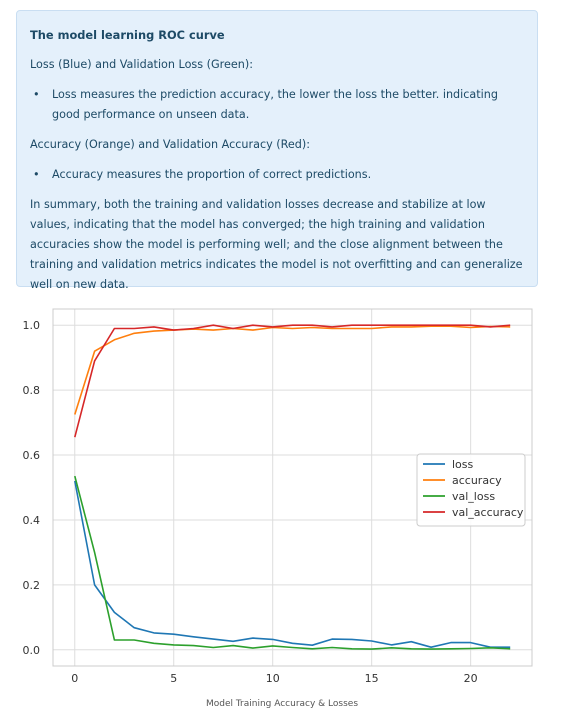 The height and width of the screenshot is (724, 564). What do you see at coordinates (32, 390) in the screenshot?
I see `y-tick-label: 0.8` at bounding box center [32, 390].